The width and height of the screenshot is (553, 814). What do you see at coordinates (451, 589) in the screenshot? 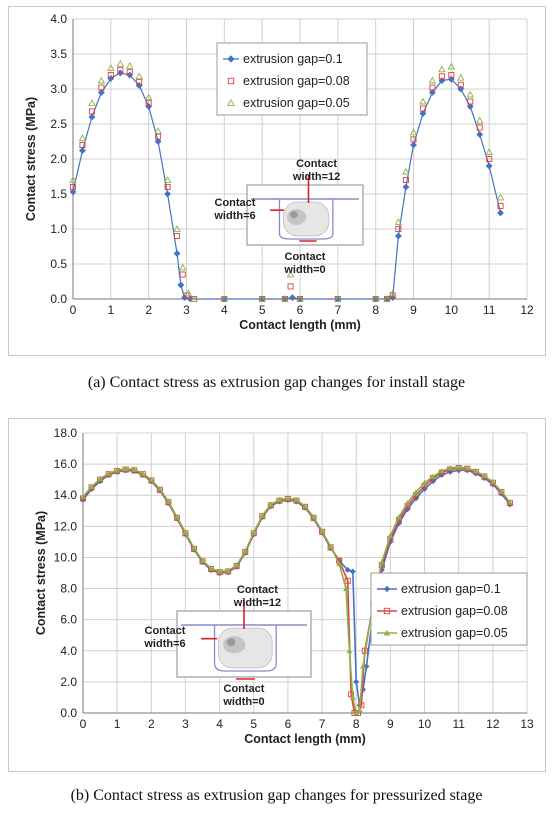
I see `legend-label: extrusion gap=0.1` at bounding box center [451, 589].